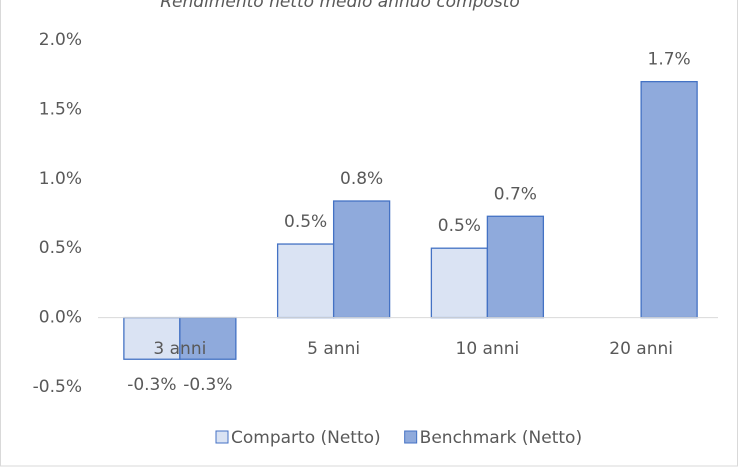  Describe the element at coordinates (333, 349) in the screenshot. I see `x-tick-label: 5 anni` at that location.